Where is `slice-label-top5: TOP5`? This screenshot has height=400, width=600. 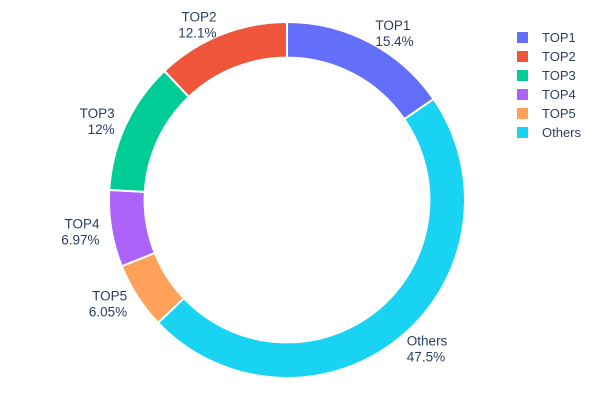
slice-label-top5: TOP5 is located at coordinates (109, 296).